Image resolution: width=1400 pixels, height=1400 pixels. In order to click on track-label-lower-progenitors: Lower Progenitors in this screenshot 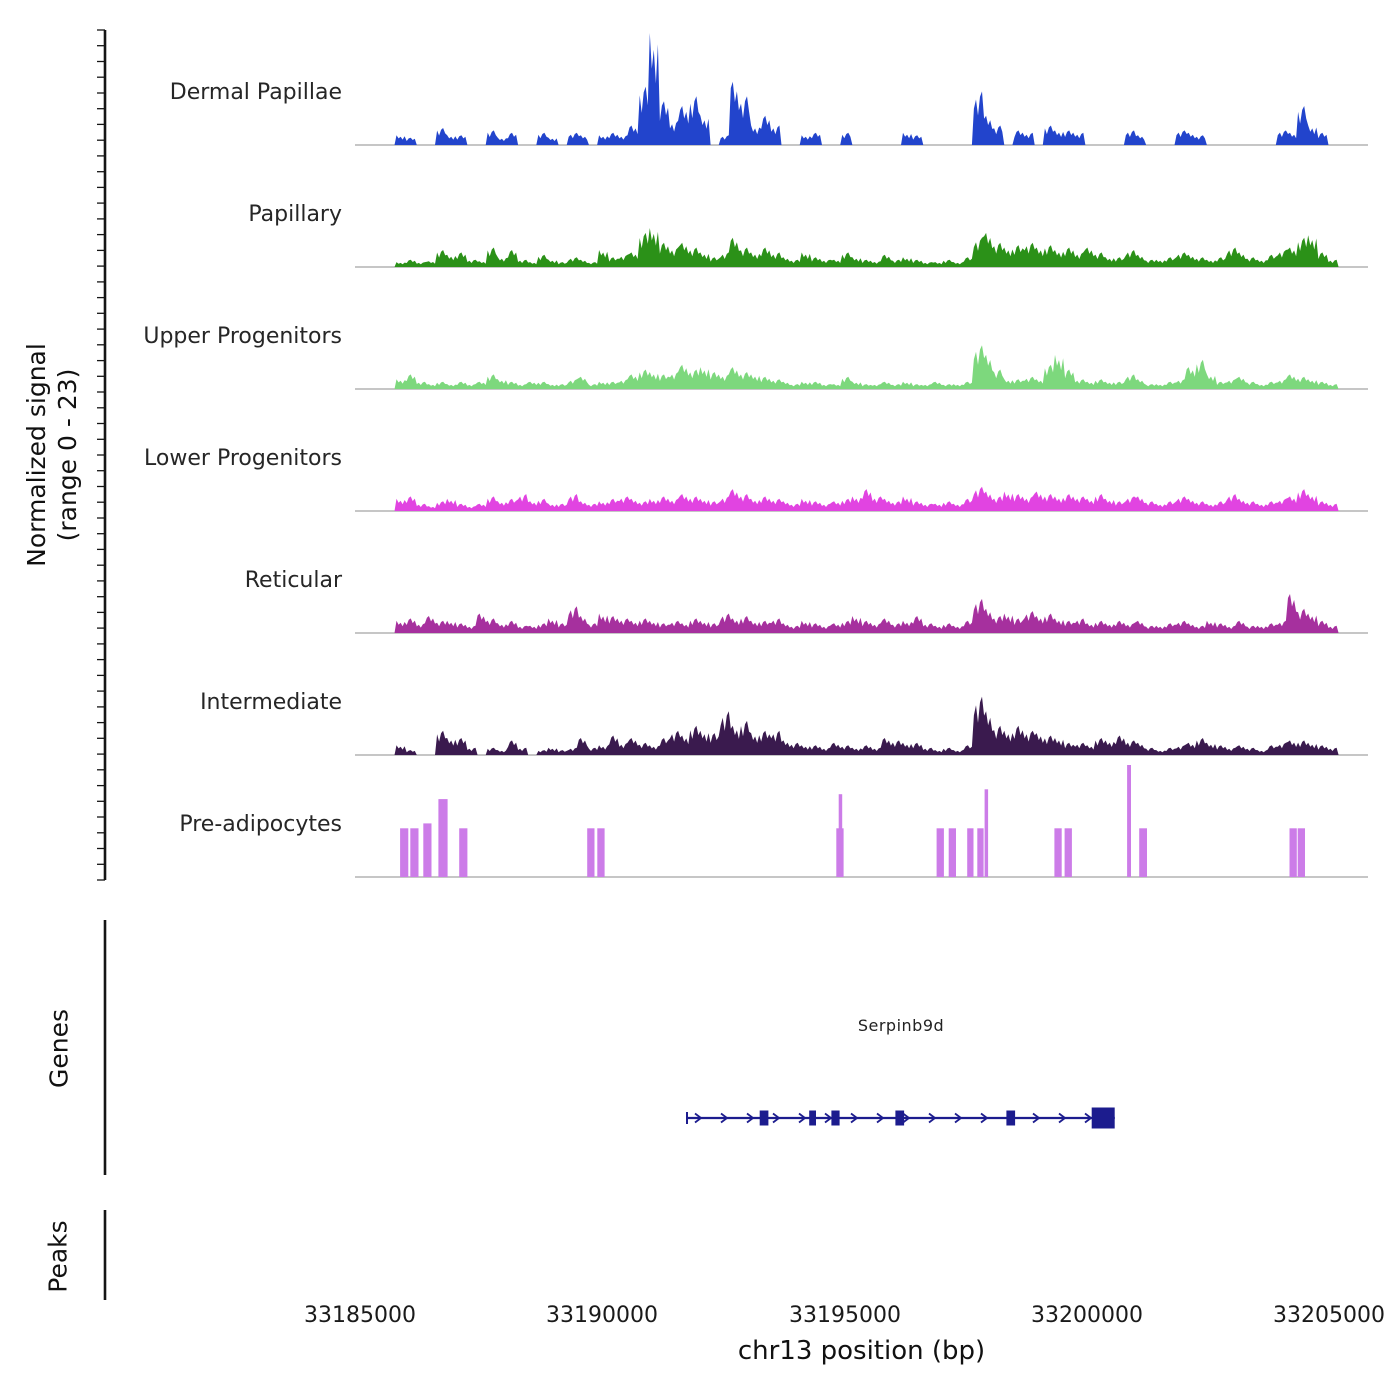, I will do `click(243, 458)`.